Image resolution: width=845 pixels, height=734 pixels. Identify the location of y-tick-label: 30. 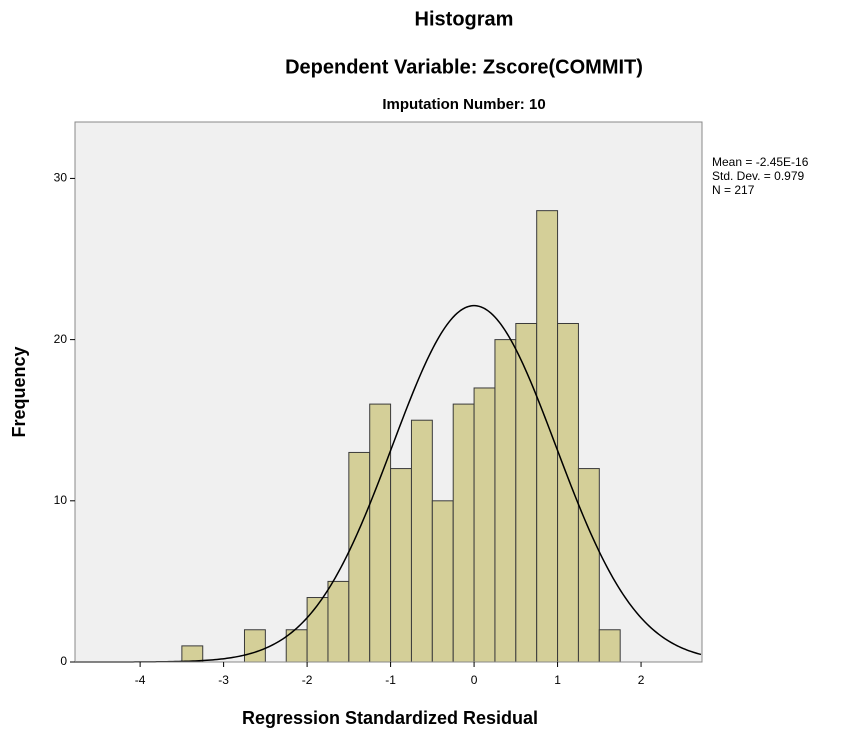
(61, 178).